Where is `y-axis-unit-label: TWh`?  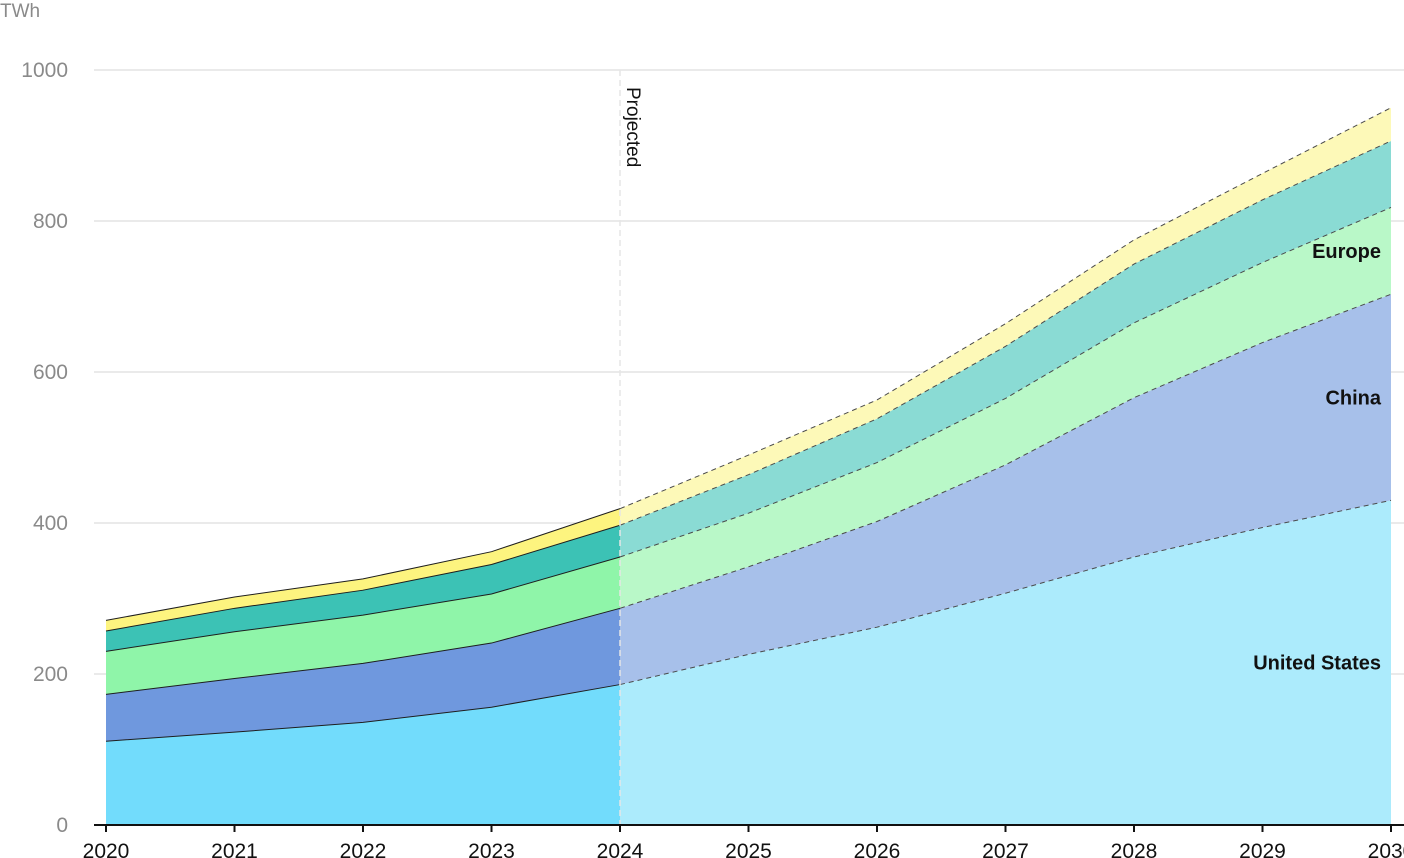
y-axis-unit-label: TWh is located at coordinates (20, 11).